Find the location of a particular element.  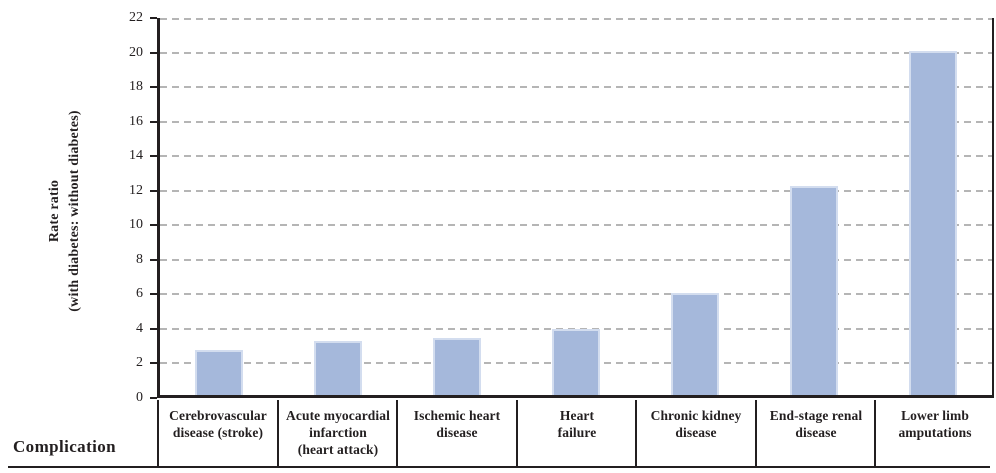

y-axis-title-line1: Rate ratio is located at coordinates (54, 211).